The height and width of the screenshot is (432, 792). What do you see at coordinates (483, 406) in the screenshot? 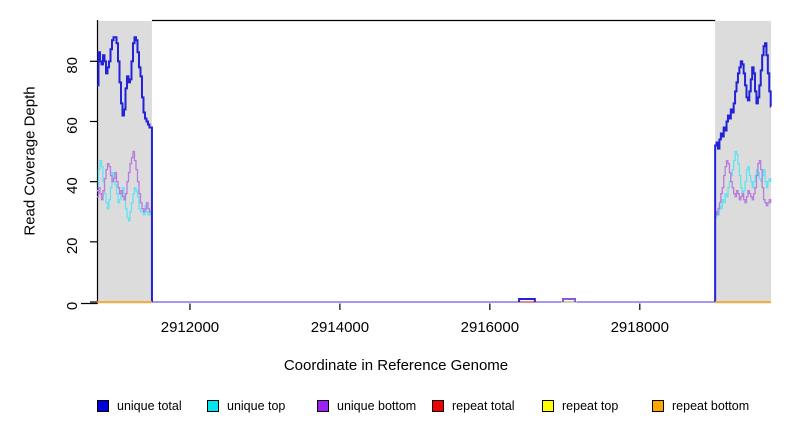
I see `legend-label: repeat total` at bounding box center [483, 406].